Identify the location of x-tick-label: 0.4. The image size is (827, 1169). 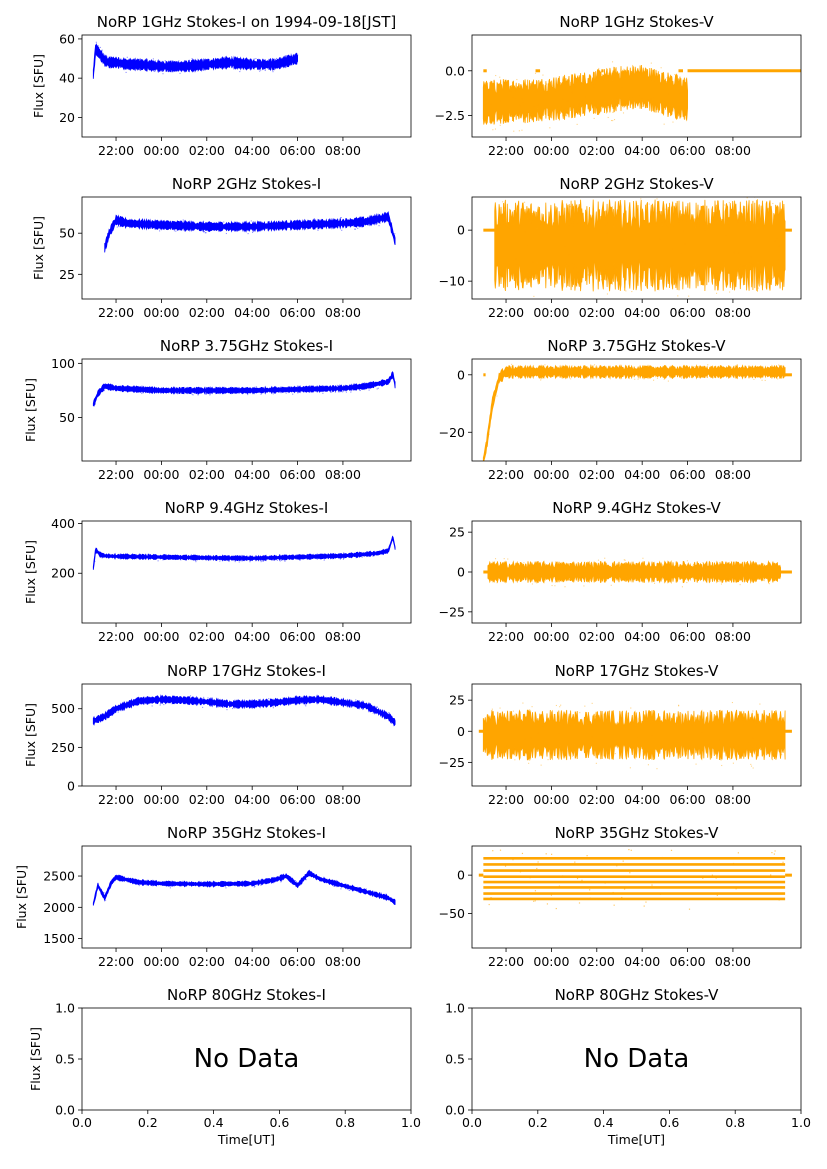
(214, 1122).